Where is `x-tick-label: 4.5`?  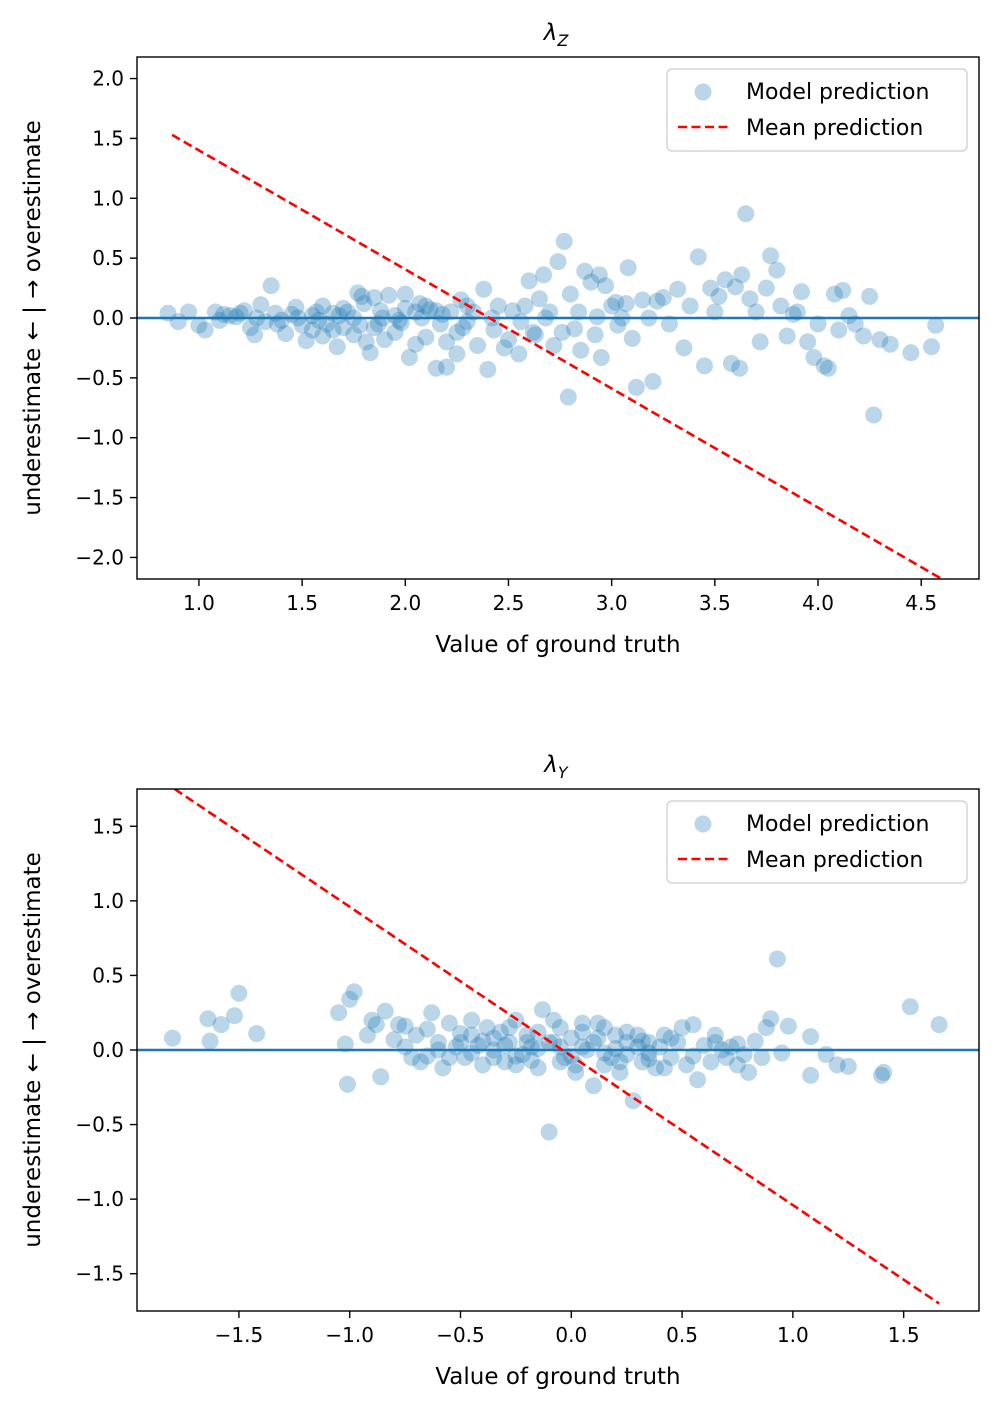
x-tick-label: 4.5 is located at coordinates (921, 603).